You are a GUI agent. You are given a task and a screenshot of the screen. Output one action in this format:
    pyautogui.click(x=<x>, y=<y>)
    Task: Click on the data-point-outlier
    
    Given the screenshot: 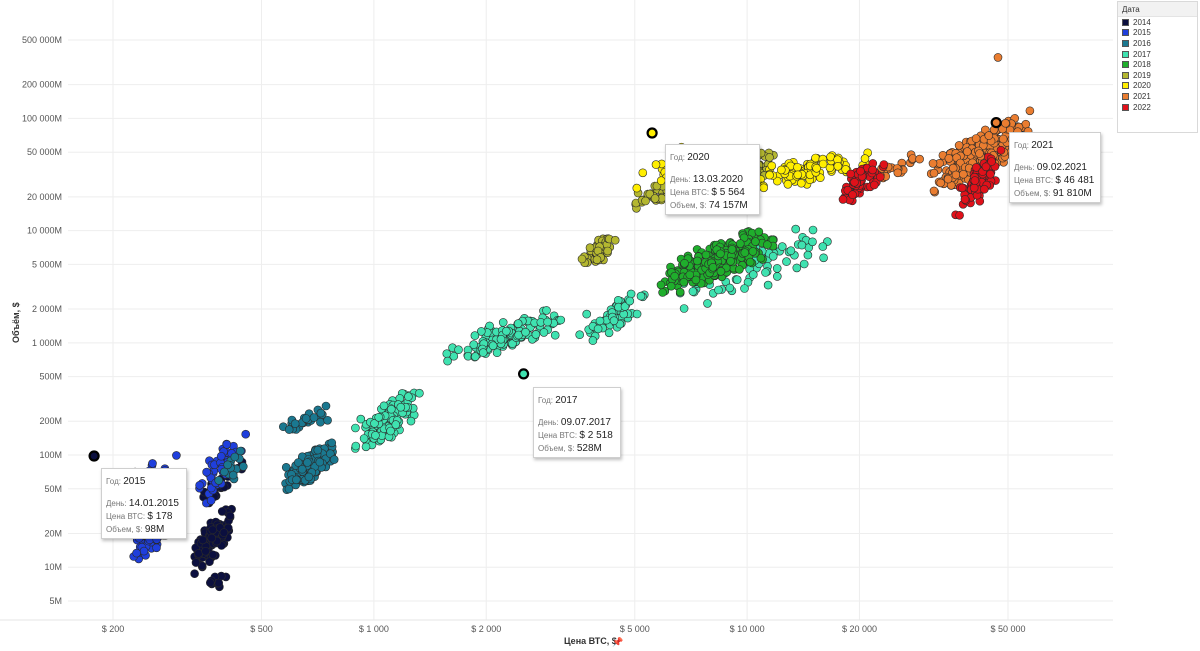 What is the action you would take?
    pyautogui.click(x=998, y=57)
    